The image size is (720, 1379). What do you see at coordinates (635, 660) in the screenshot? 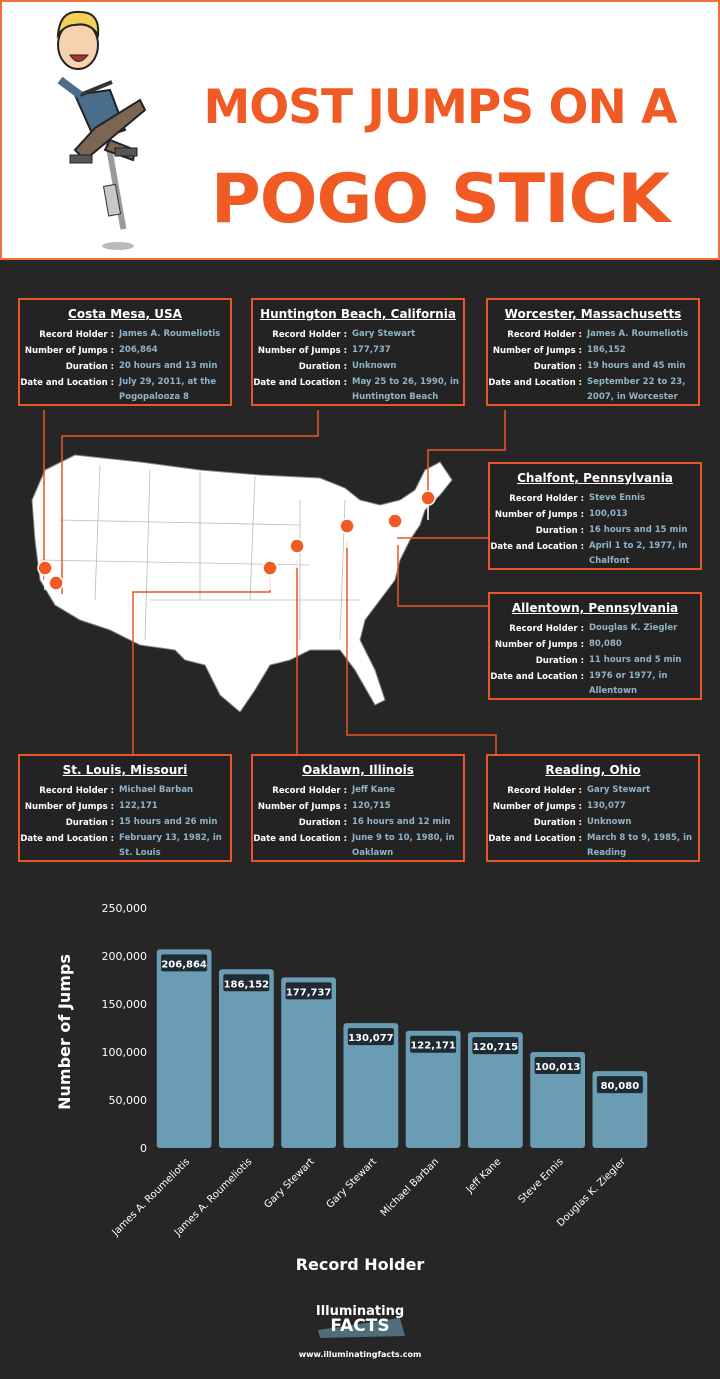
I see `info-value: 11 hours and 5 min` at bounding box center [635, 660].